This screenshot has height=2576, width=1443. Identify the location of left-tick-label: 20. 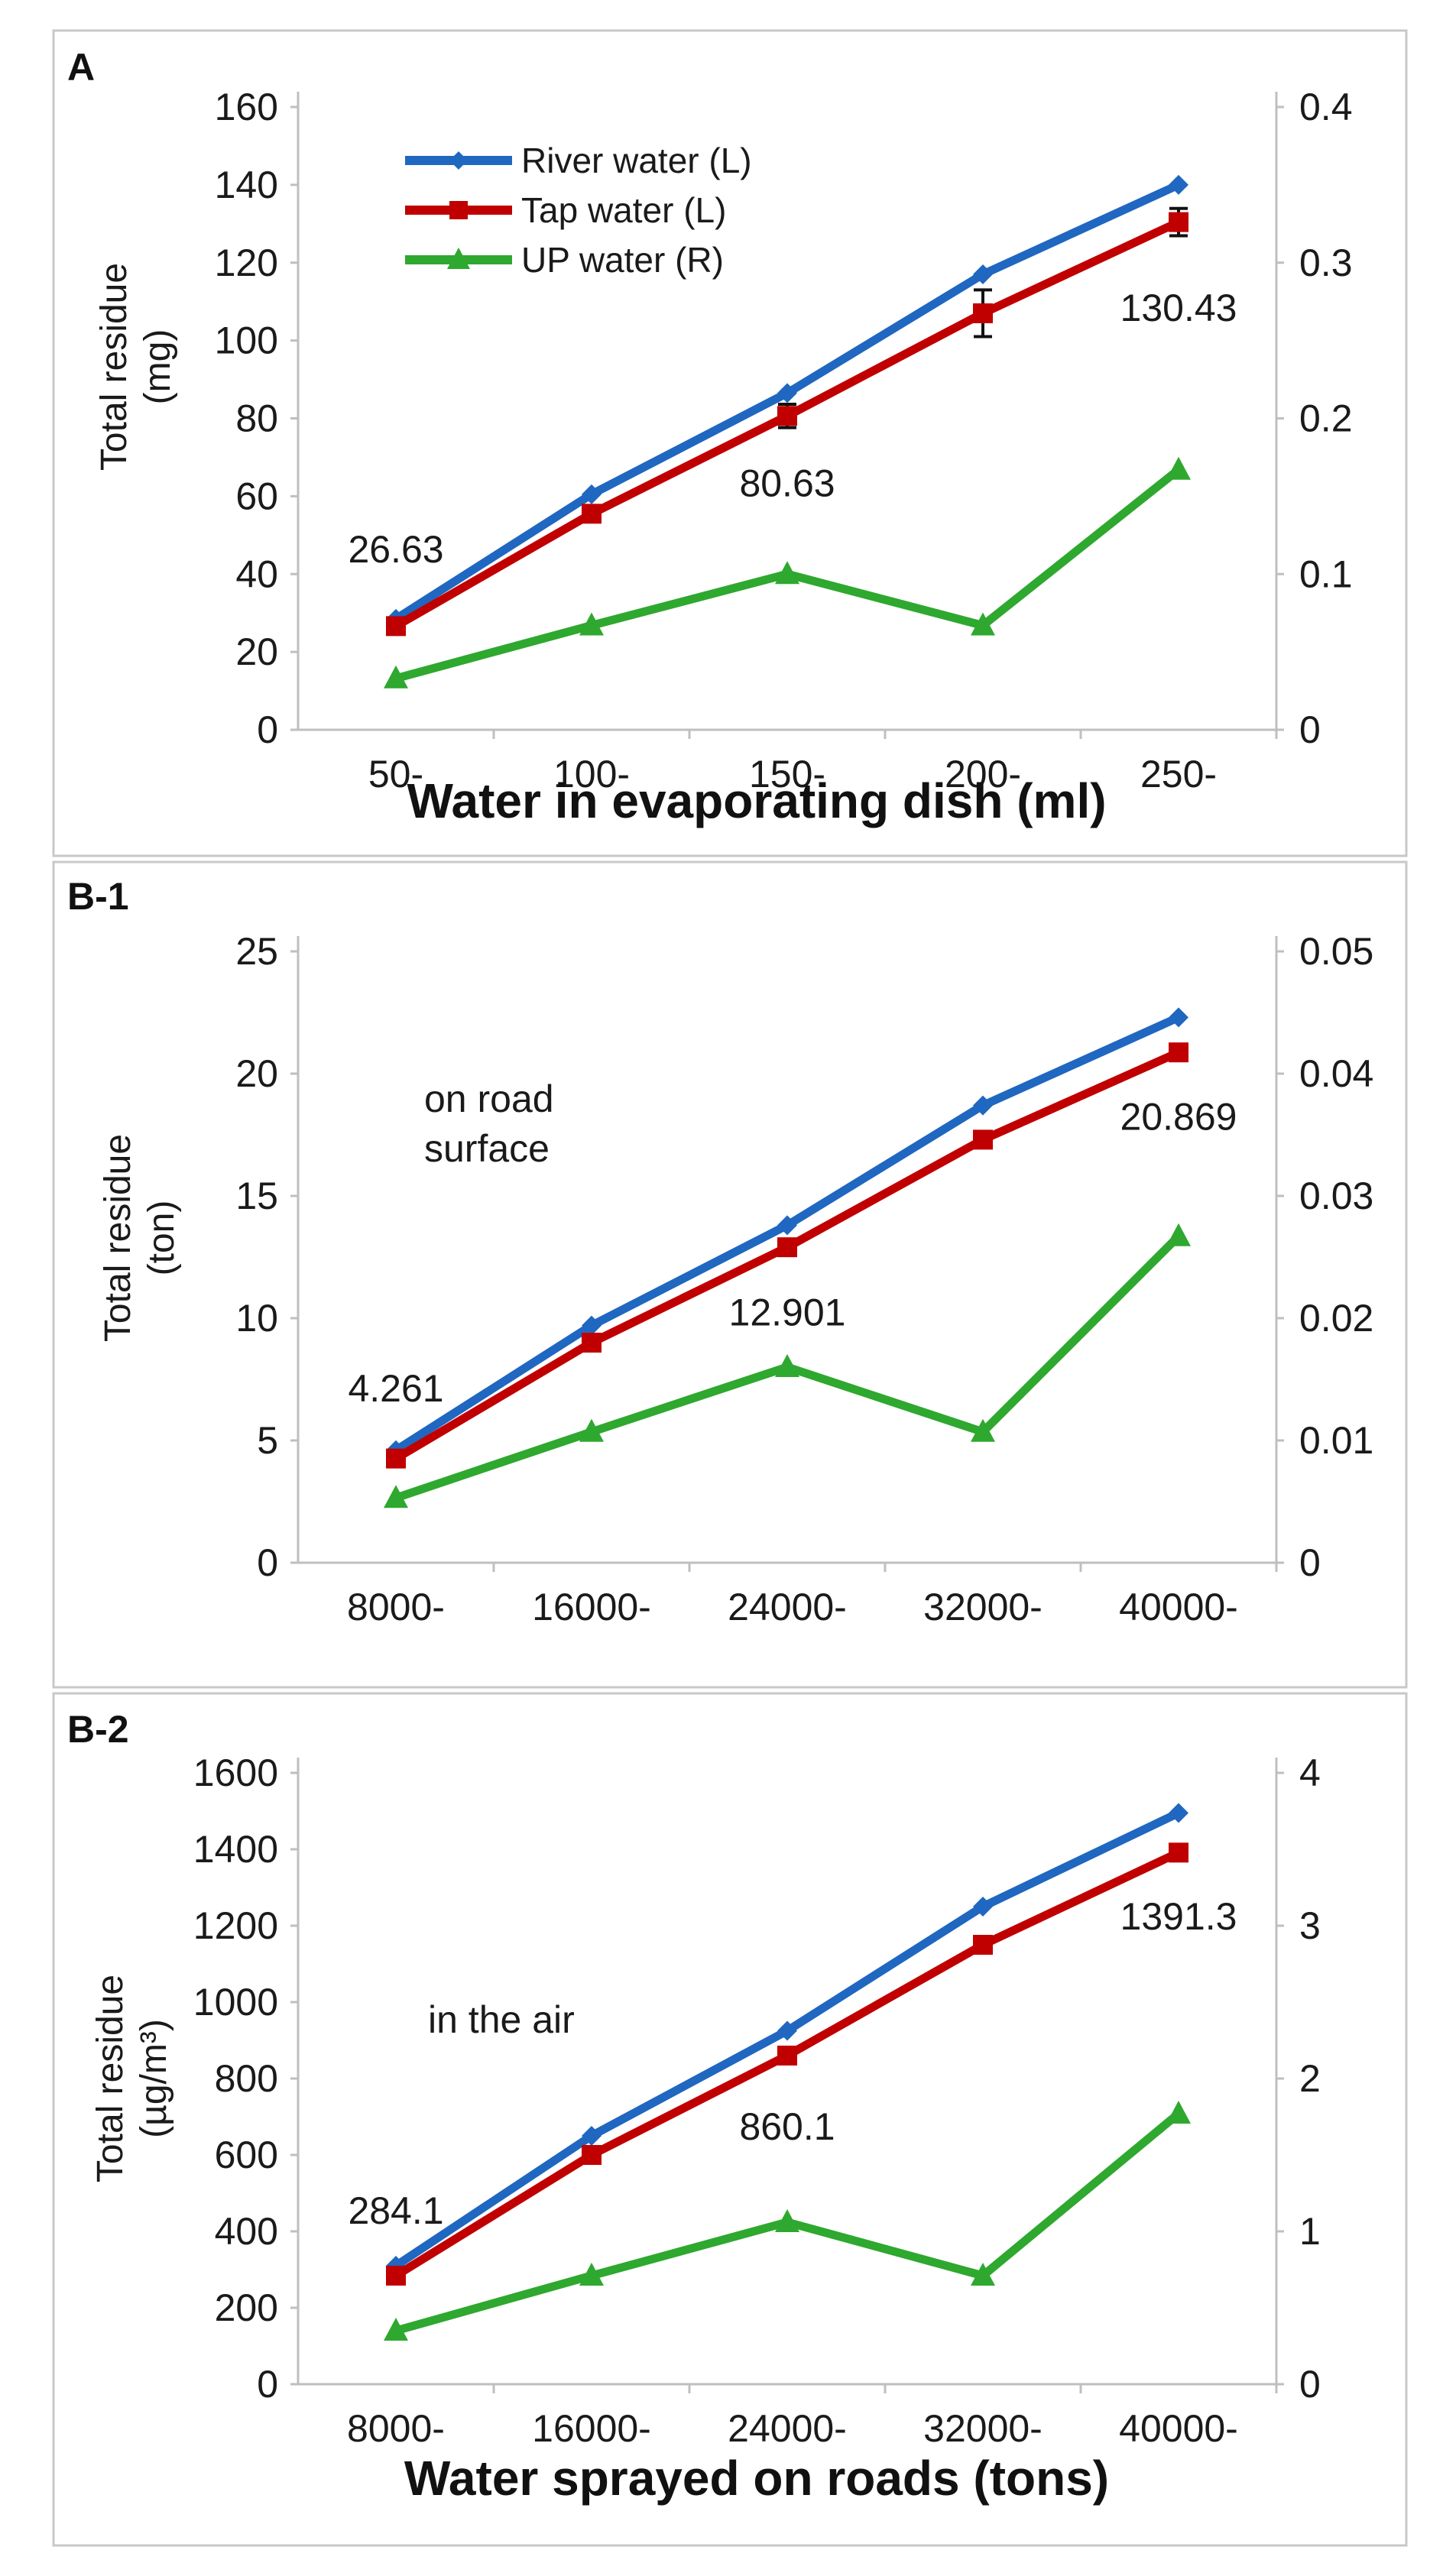
(256, 652).